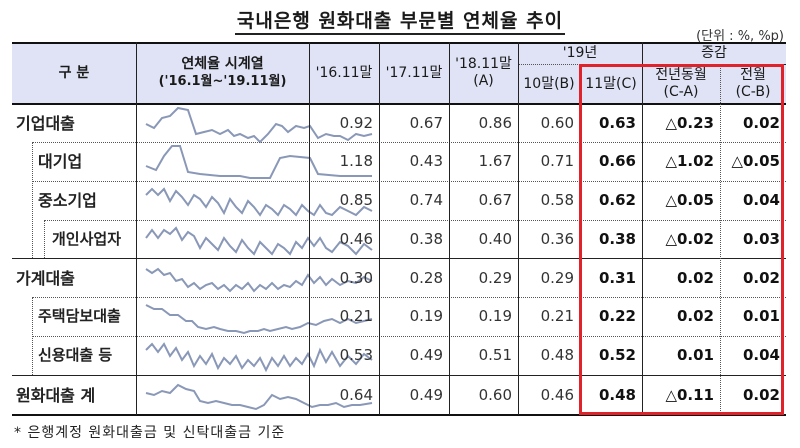  What do you see at coordinates (222, 81) in the screenshot?
I see `header-timeseries-line2: ('16.1월~'19.11월)` at bounding box center [222, 81].